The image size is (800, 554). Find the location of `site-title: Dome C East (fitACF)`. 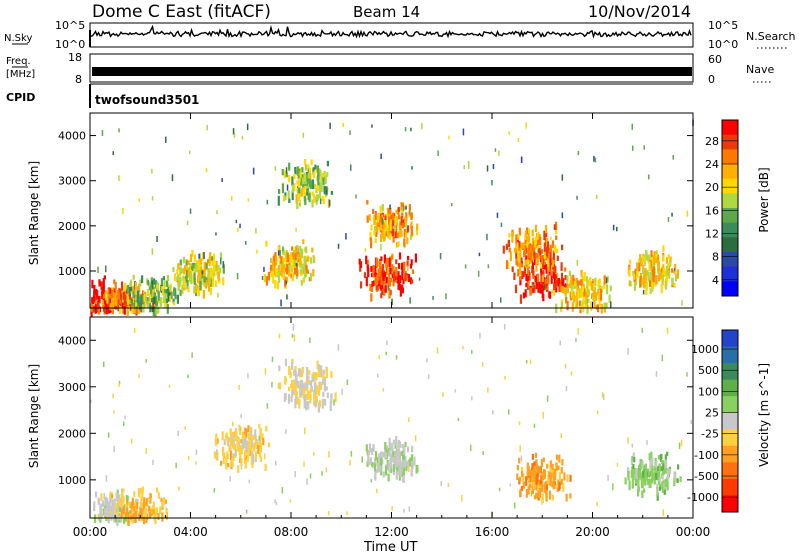

site-title: Dome C East (fitACF) is located at coordinates (181, 12).